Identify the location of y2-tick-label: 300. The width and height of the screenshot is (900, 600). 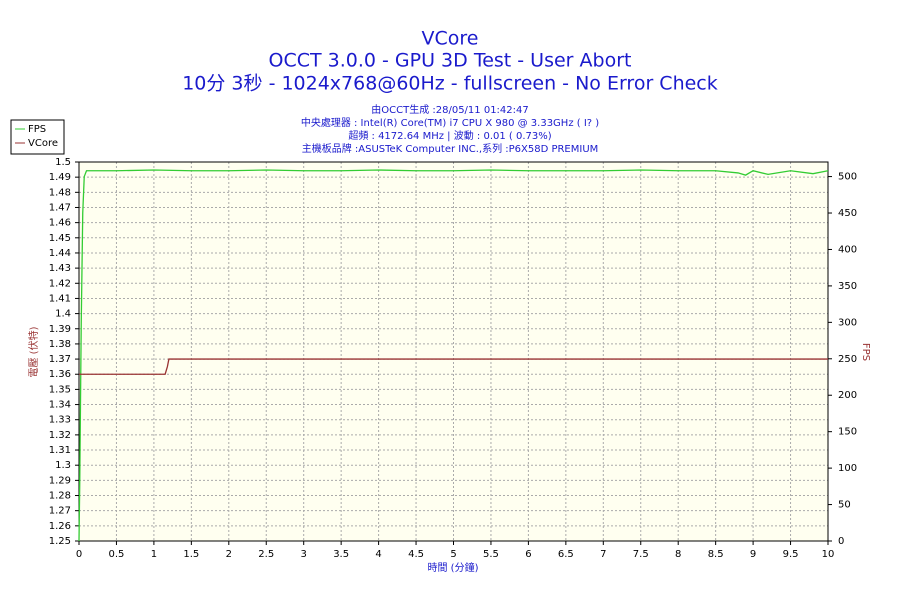
(847, 322).